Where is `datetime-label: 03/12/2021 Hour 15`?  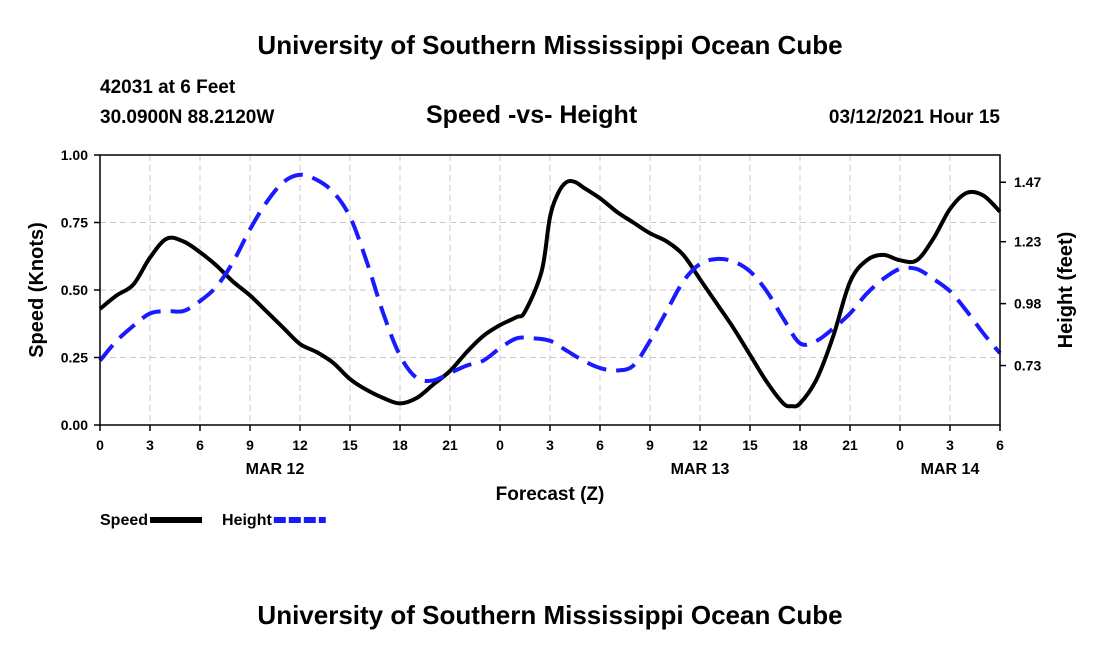 datetime-label: 03/12/2021 Hour 15 is located at coordinates (914, 117).